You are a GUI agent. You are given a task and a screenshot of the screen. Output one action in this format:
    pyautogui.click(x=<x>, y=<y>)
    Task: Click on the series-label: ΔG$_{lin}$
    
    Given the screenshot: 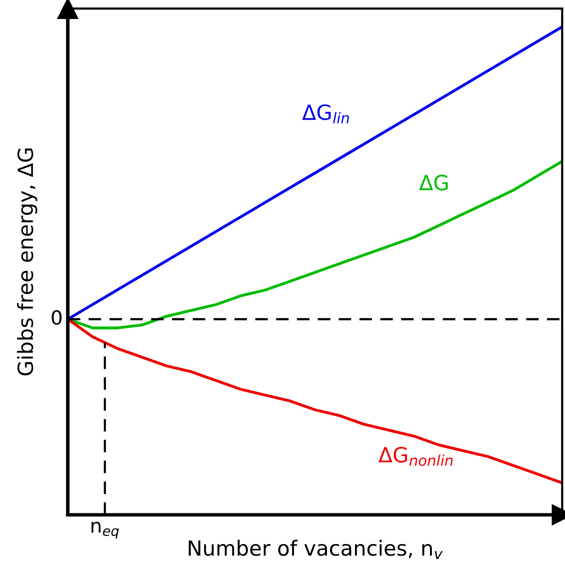 What is the action you would take?
    pyautogui.click(x=325, y=114)
    